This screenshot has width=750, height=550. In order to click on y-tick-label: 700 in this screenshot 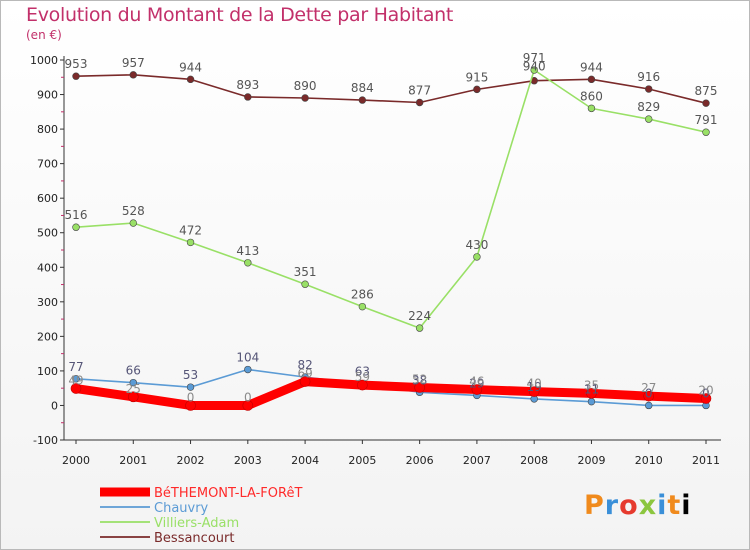, I will do `click(47, 164)`.